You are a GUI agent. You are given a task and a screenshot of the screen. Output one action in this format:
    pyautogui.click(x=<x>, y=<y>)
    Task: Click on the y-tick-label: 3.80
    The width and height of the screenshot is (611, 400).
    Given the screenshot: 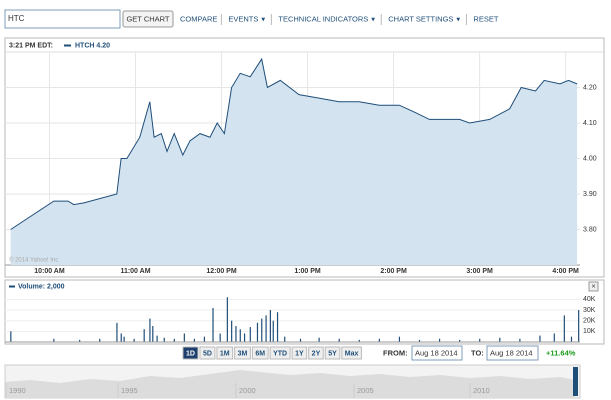 What is the action you would take?
    pyautogui.click(x=590, y=229)
    